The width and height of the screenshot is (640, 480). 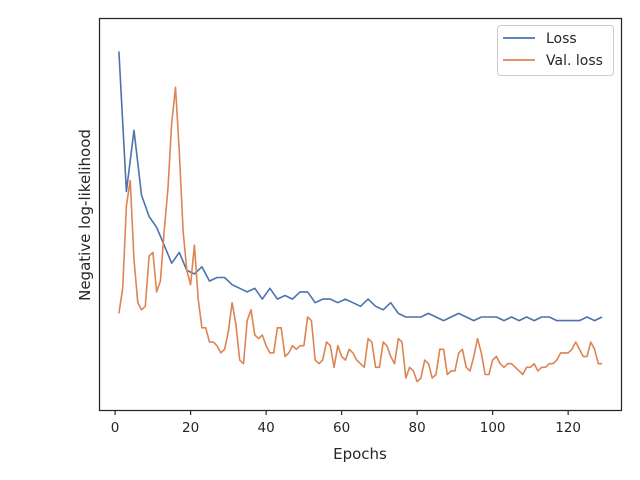 What do you see at coordinates (568, 428) in the screenshot?
I see `x-tick-label: 120` at bounding box center [568, 428].